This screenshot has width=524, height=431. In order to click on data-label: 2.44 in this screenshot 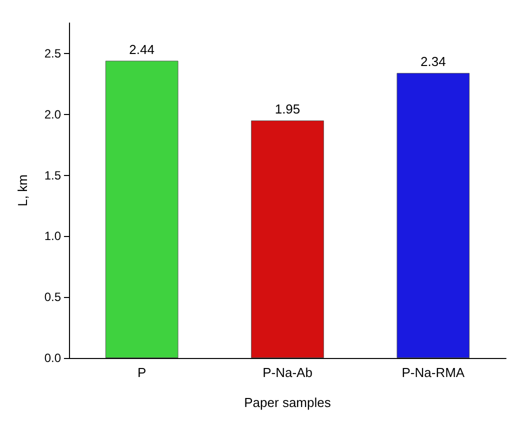, I will do `click(141, 49)`.